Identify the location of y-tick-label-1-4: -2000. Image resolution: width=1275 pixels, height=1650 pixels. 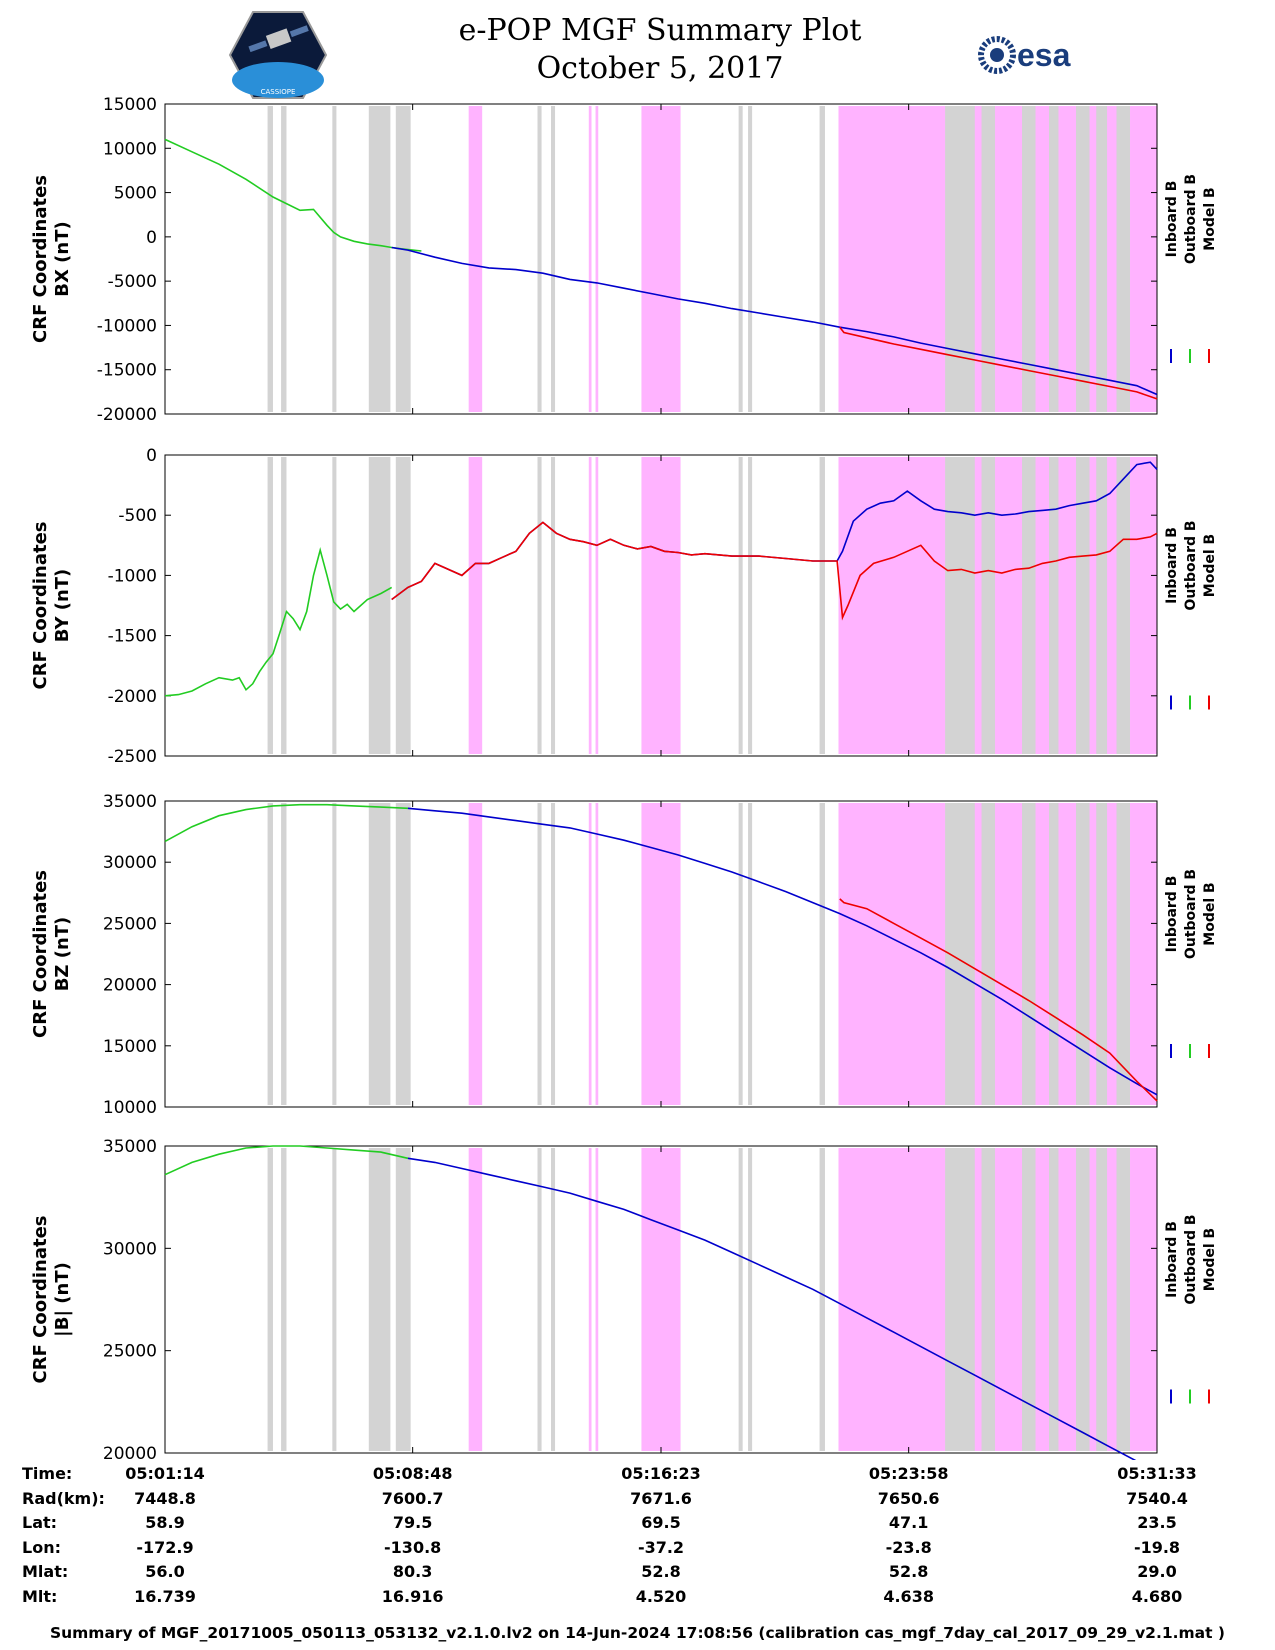
(132, 697).